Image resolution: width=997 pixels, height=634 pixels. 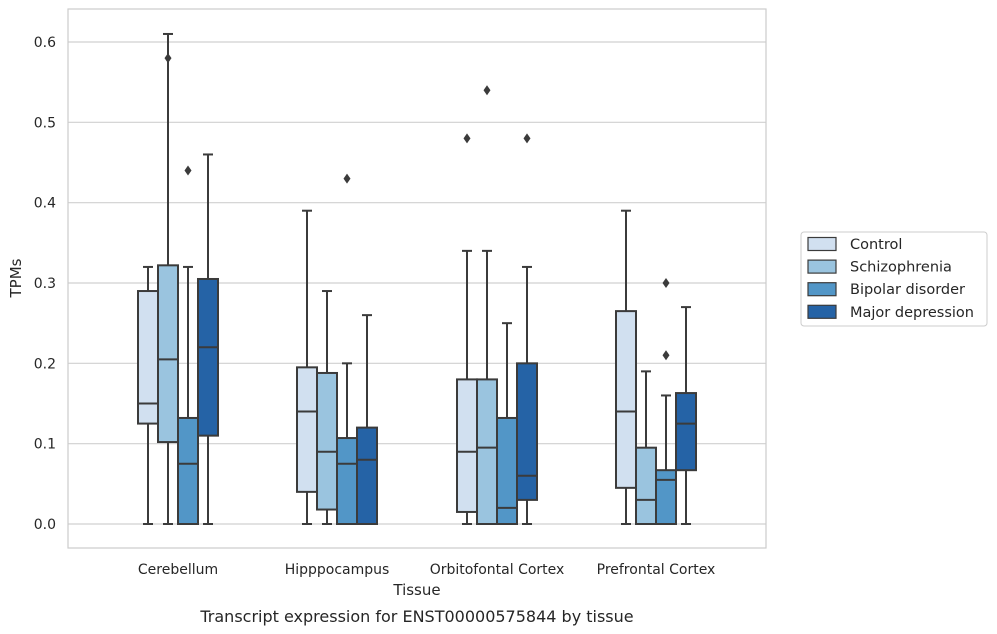 What do you see at coordinates (656, 570) in the screenshot?
I see `x-tick-label: Prefrontal Cortex` at bounding box center [656, 570].